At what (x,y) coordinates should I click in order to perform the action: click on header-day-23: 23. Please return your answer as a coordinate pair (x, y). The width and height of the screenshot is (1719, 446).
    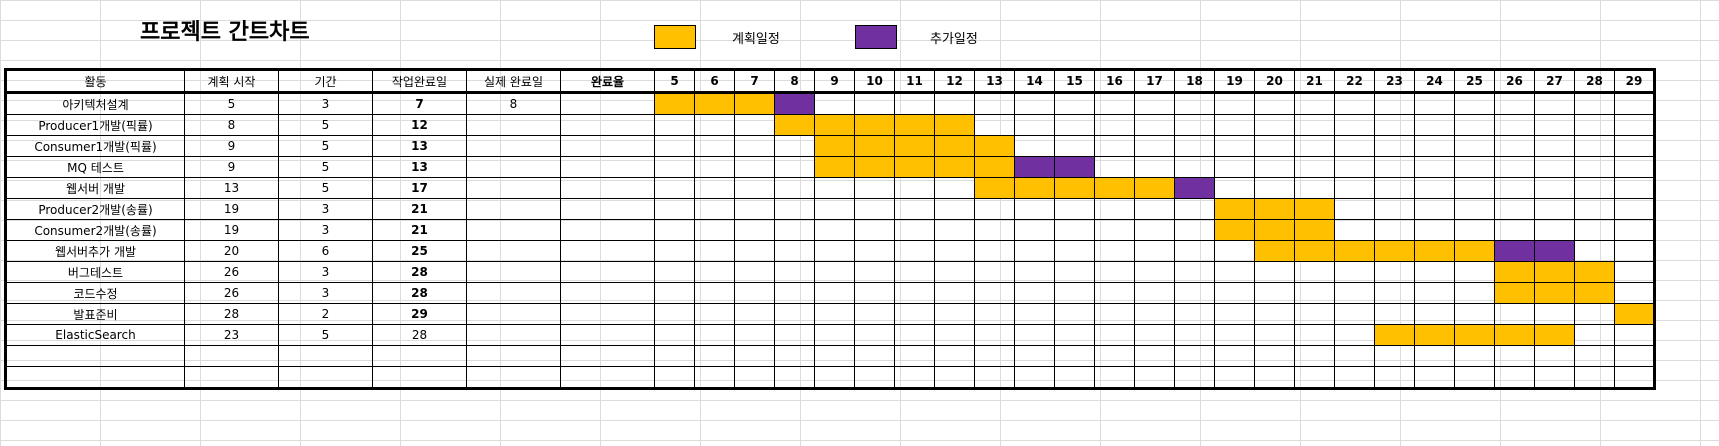
    Looking at the image, I should click on (1394, 81).